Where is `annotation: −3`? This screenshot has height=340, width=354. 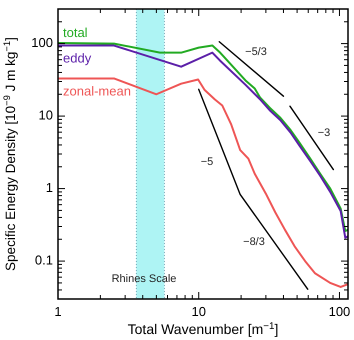 annotation: −3 is located at coordinates (324, 132).